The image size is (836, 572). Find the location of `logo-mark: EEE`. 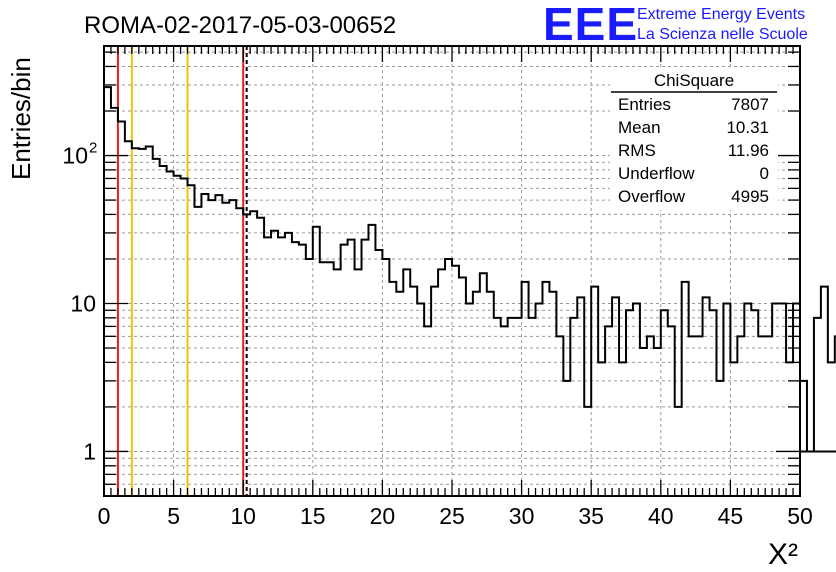

logo-mark: EEE is located at coordinates (590, 25).